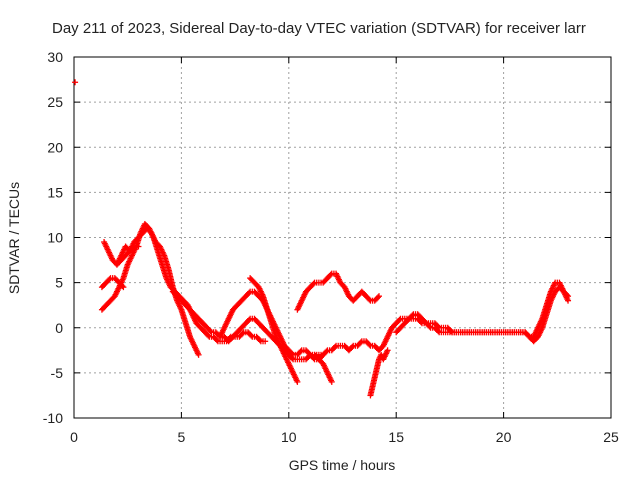 The height and width of the screenshot is (480, 640). Describe the element at coordinates (57, 373) in the screenshot. I see `y-tick-label: -5` at that location.